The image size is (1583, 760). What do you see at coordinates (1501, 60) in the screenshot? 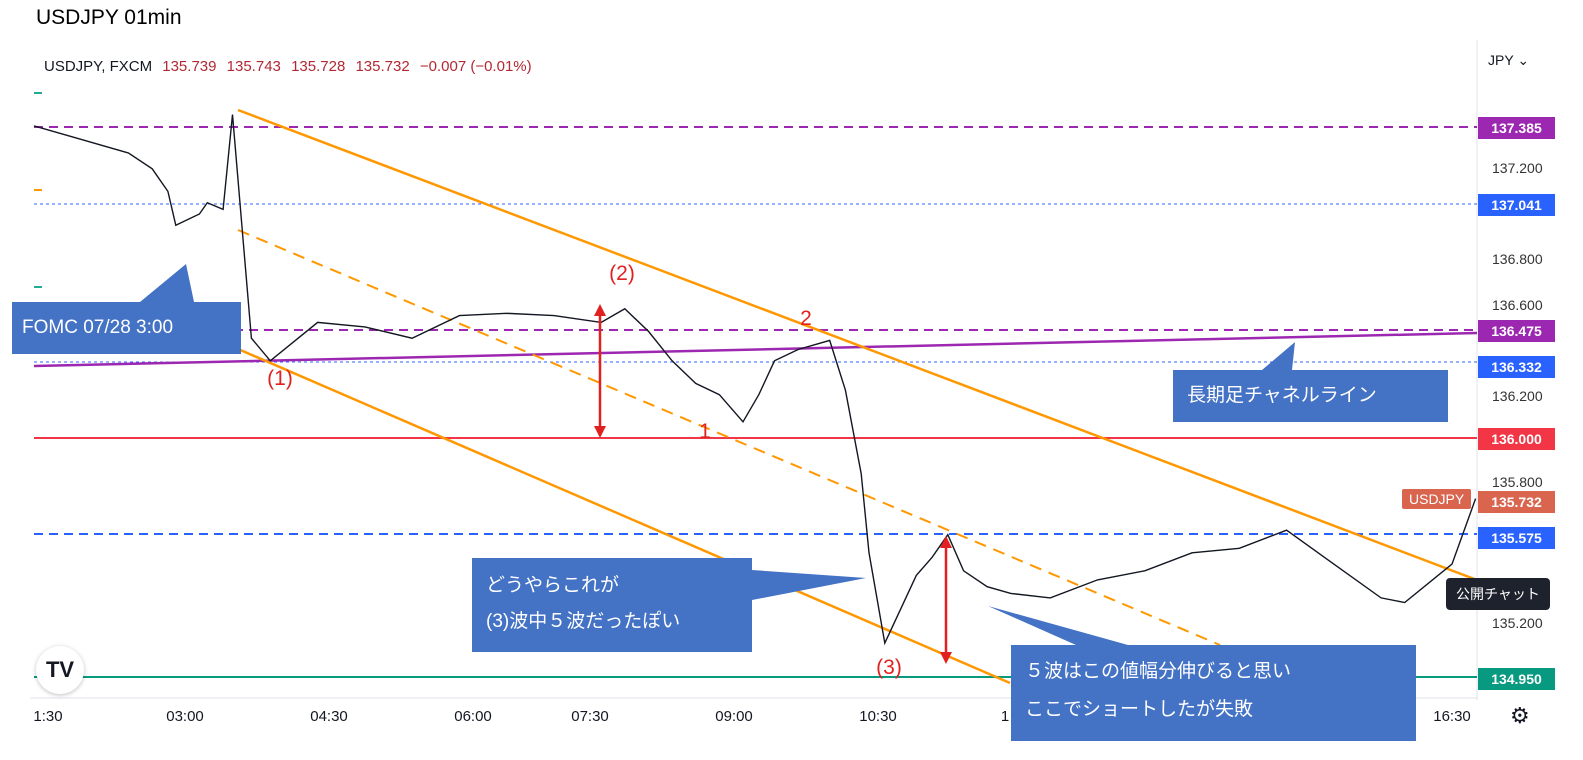
I see `currency-label: JPY` at bounding box center [1501, 60].